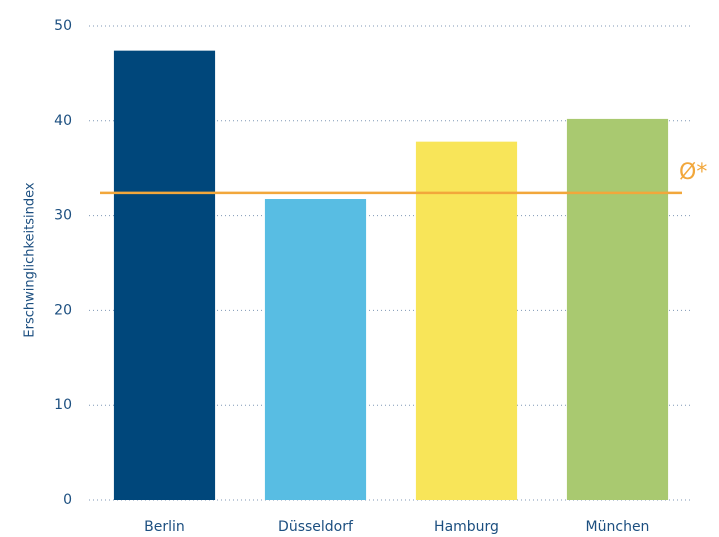 The height and width of the screenshot is (537, 719). What do you see at coordinates (67, 500) in the screenshot?
I see `y-tick-label: 0` at bounding box center [67, 500].